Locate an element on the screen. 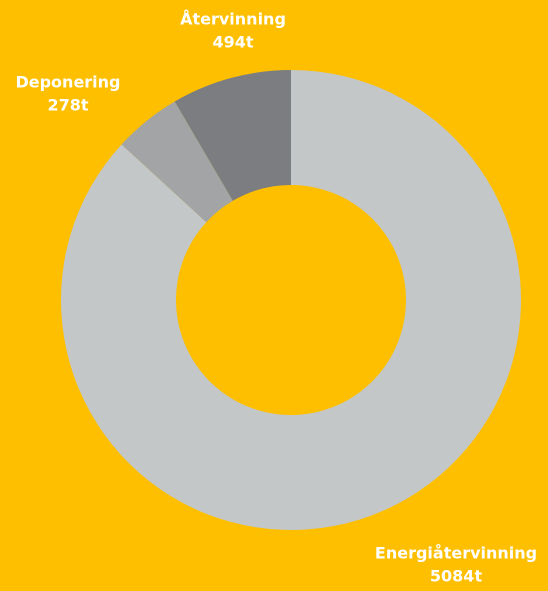 The height and width of the screenshot is (591, 548). value-label: 494t is located at coordinates (232, 42).